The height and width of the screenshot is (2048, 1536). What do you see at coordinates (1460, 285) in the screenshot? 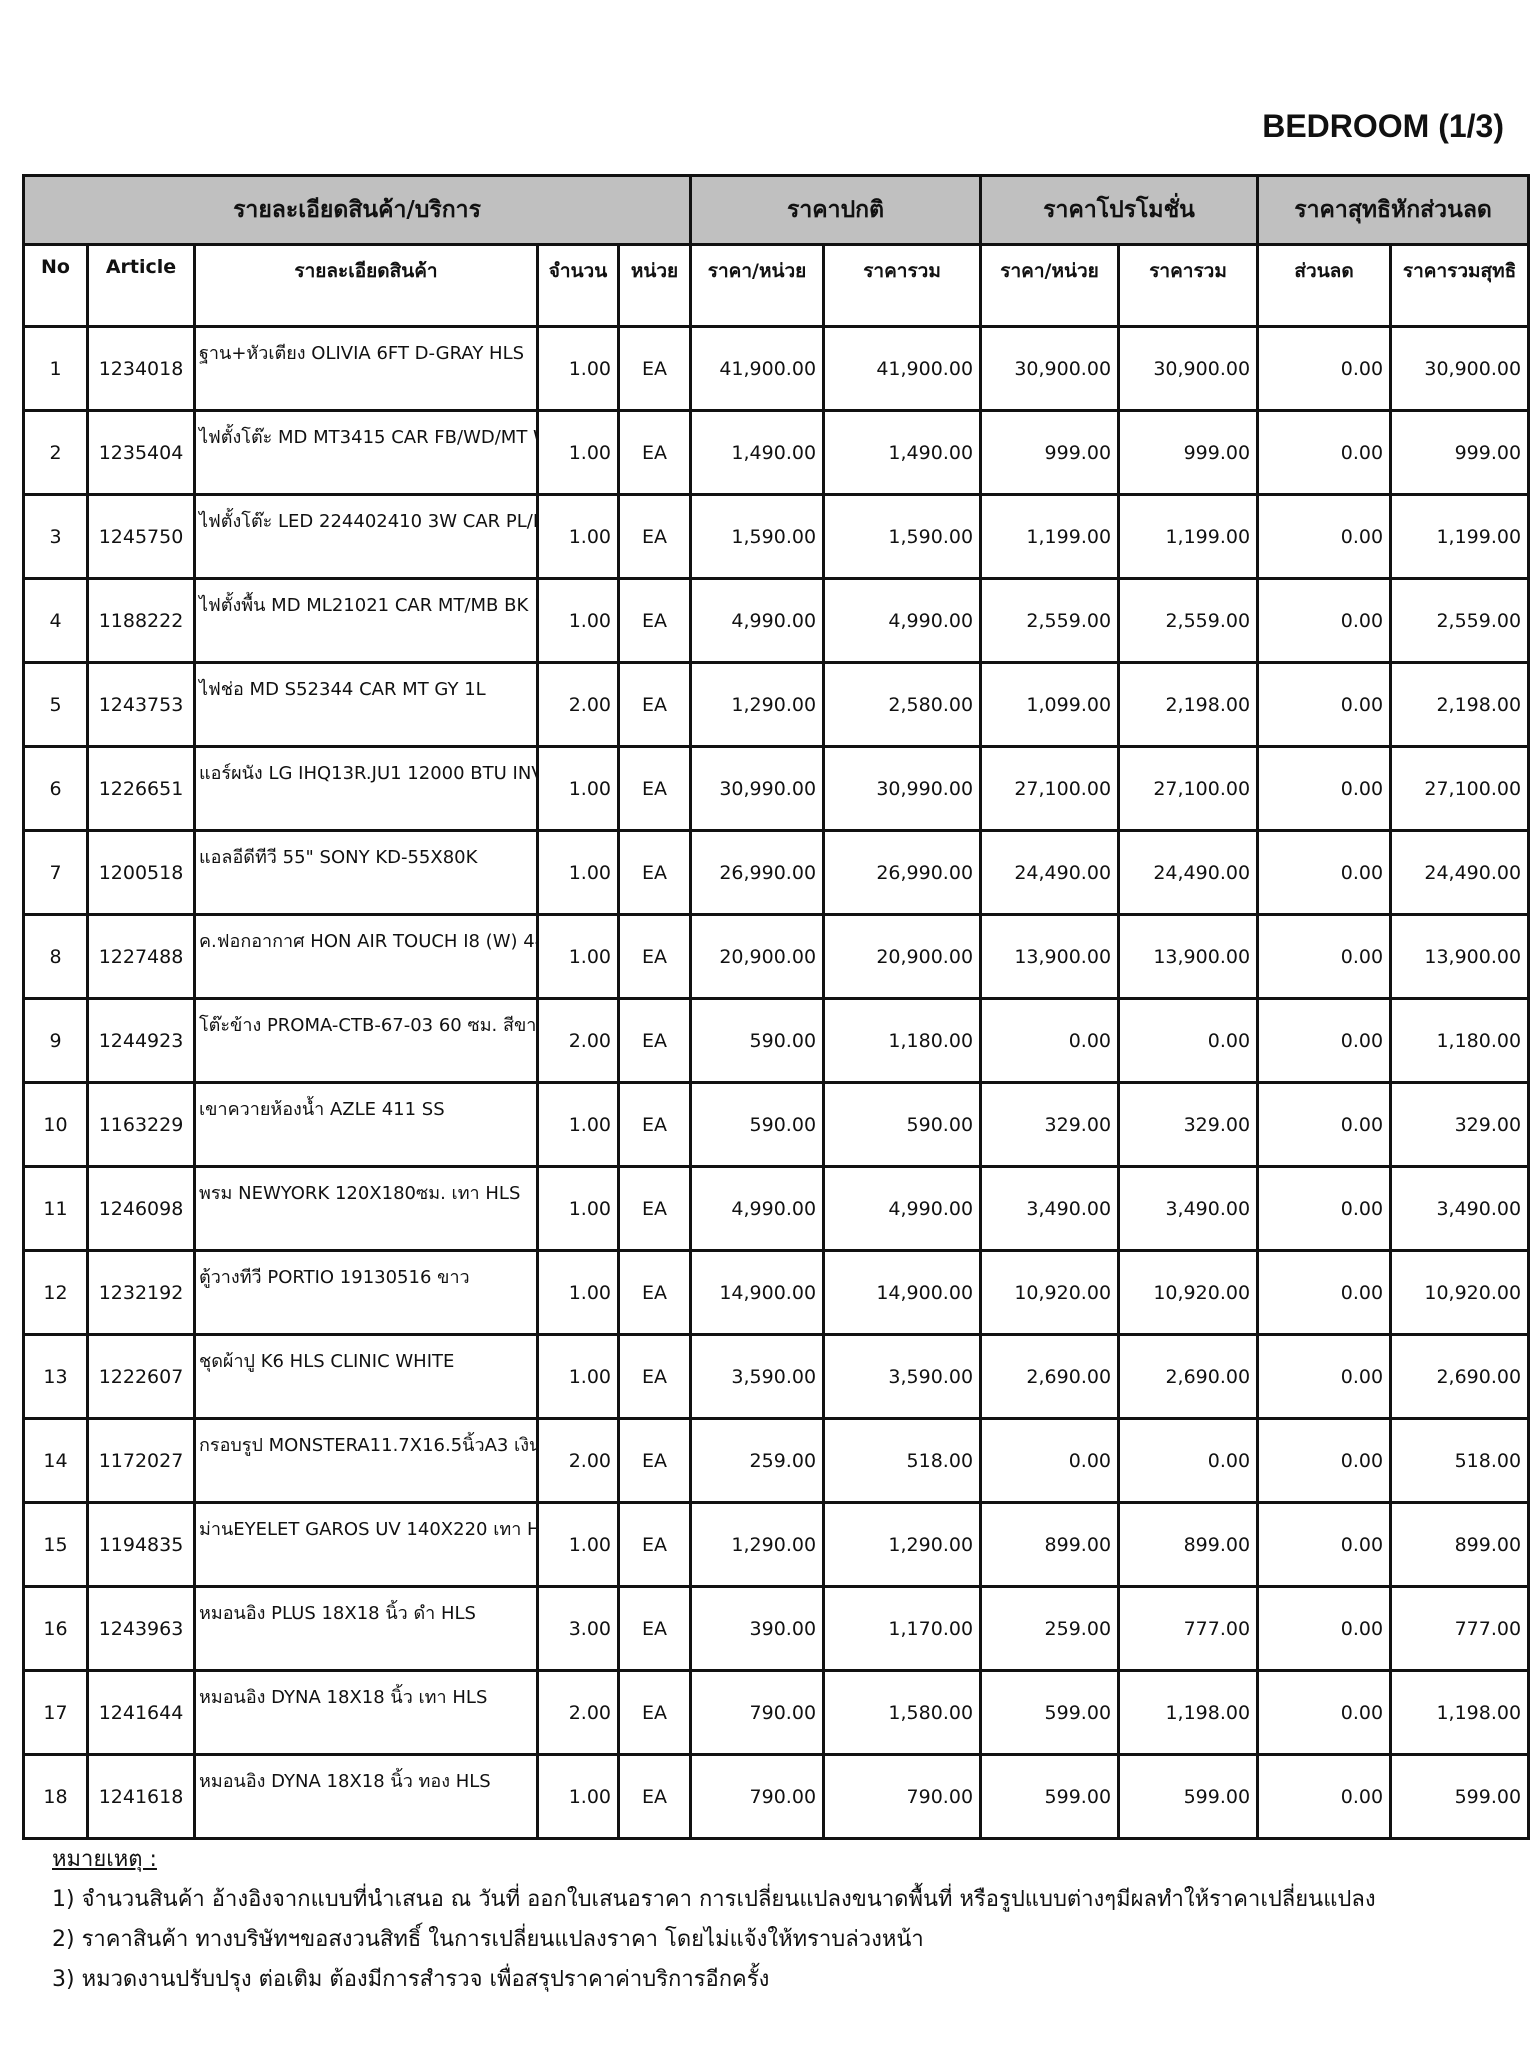
I see `column-header-net-total: ราคารวมสุทธิ` at bounding box center [1460, 285].